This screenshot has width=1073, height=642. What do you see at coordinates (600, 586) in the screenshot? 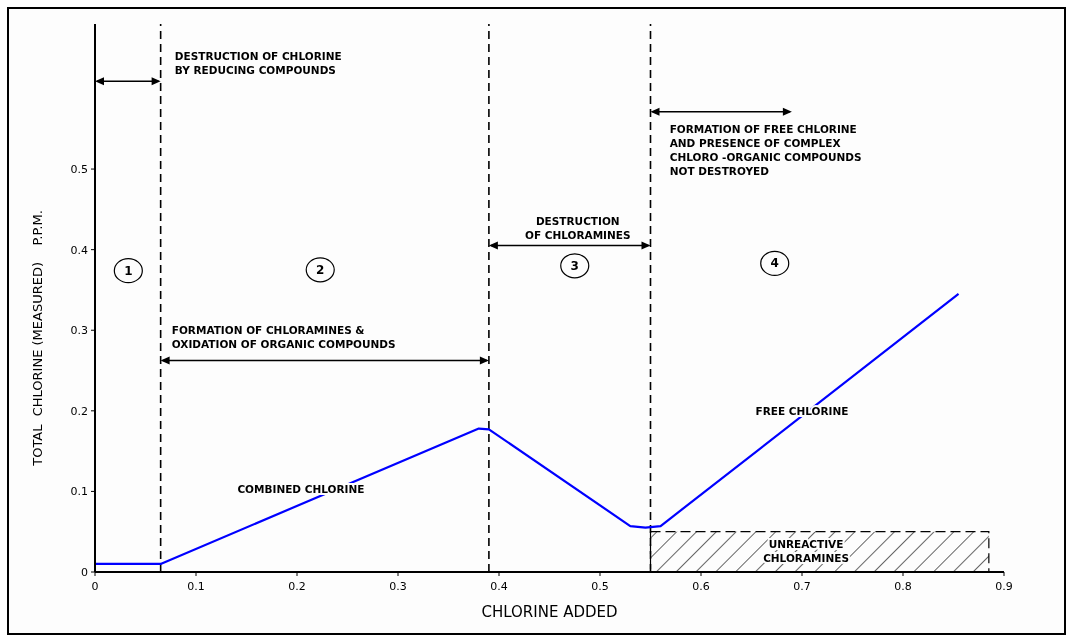
I see `x-tick-label: 0.5` at bounding box center [600, 586].